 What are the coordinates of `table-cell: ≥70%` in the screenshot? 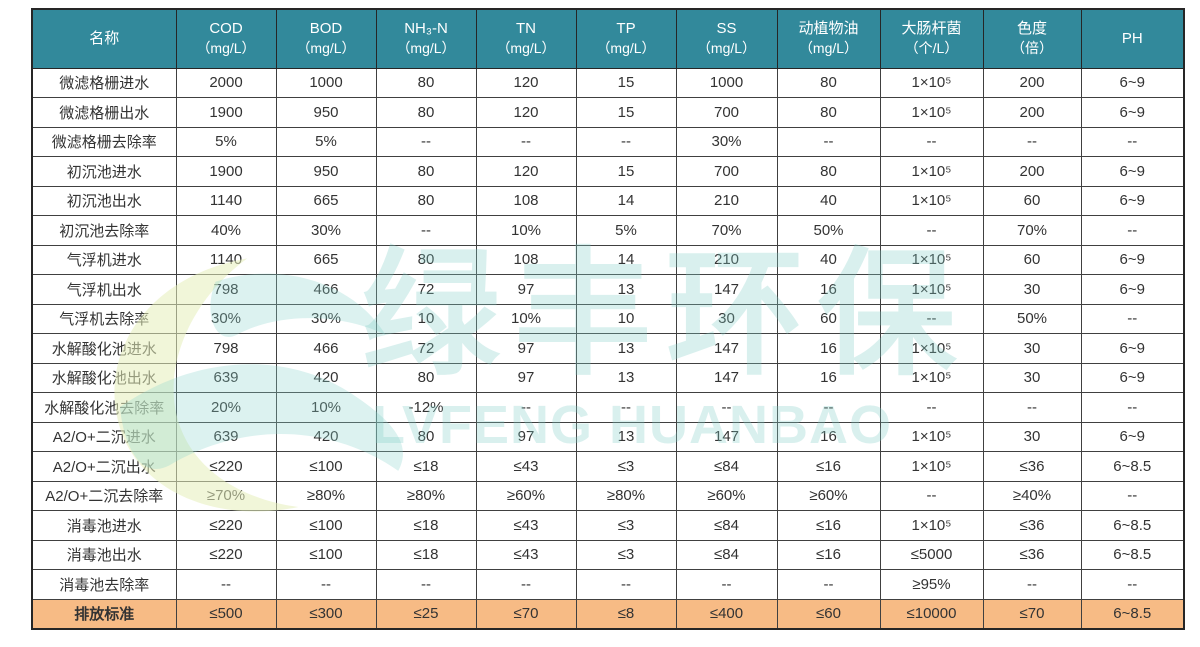 It's located at (226, 495).